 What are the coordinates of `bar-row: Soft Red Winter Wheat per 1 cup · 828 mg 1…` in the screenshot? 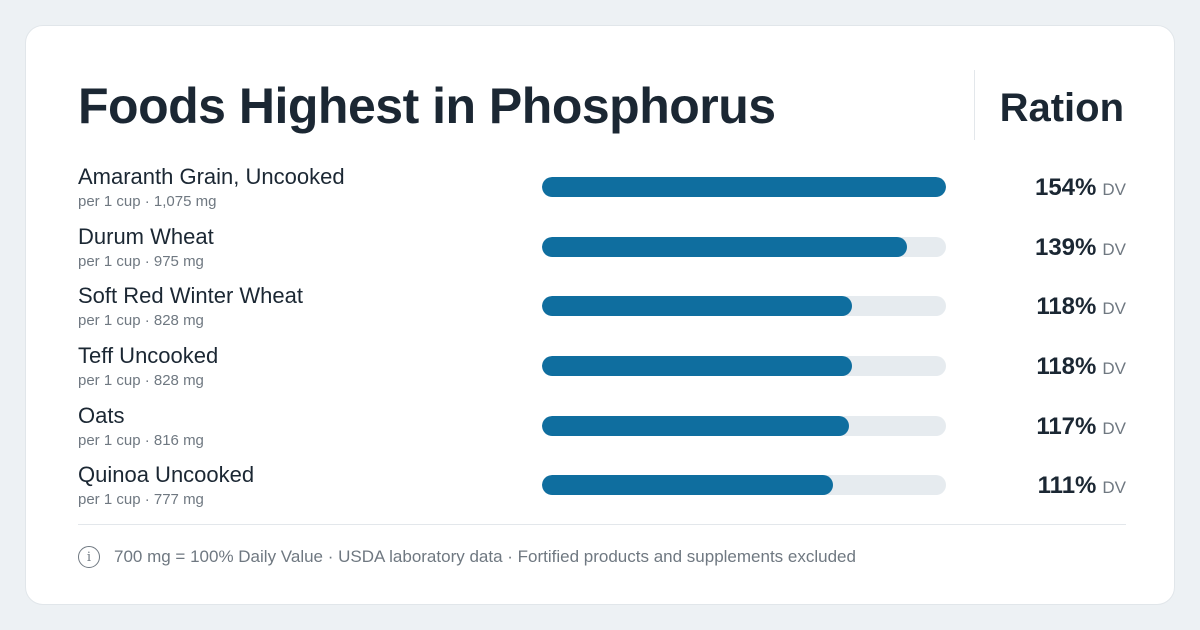 It's located at (602, 311).